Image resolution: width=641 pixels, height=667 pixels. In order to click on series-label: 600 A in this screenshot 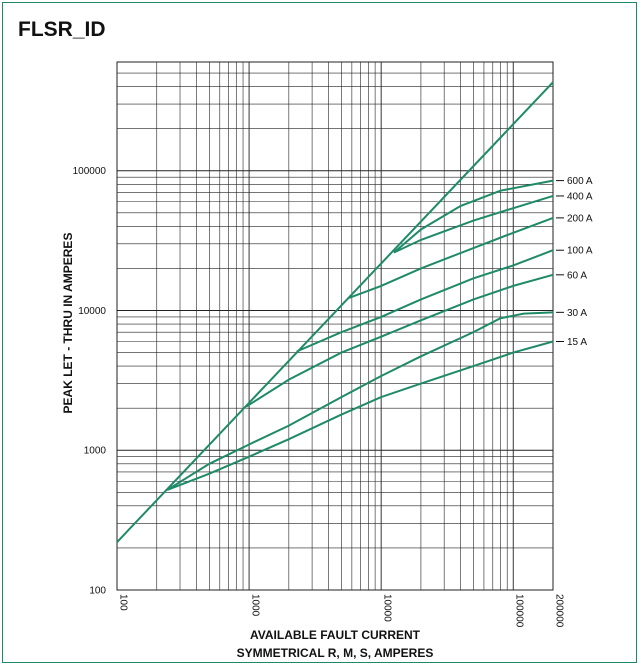, I will do `click(580, 181)`.